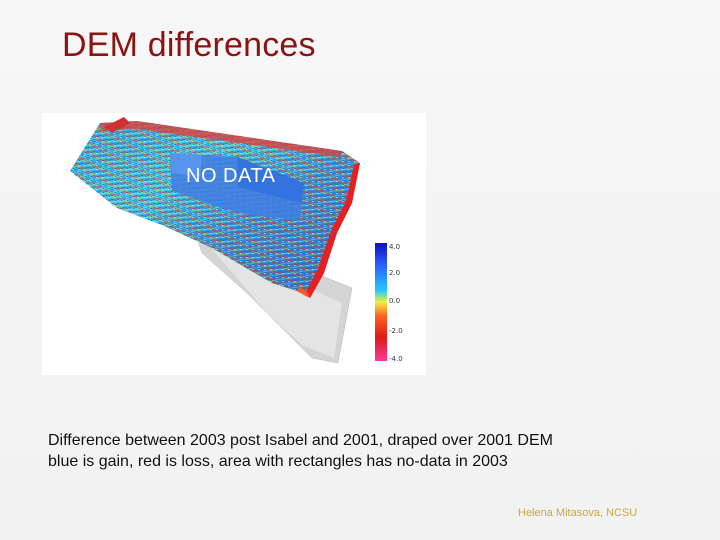 This screenshot has height=540, width=720. Describe the element at coordinates (394, 273) in the screenshot. I see `legend-tick: 2.0` at that location.